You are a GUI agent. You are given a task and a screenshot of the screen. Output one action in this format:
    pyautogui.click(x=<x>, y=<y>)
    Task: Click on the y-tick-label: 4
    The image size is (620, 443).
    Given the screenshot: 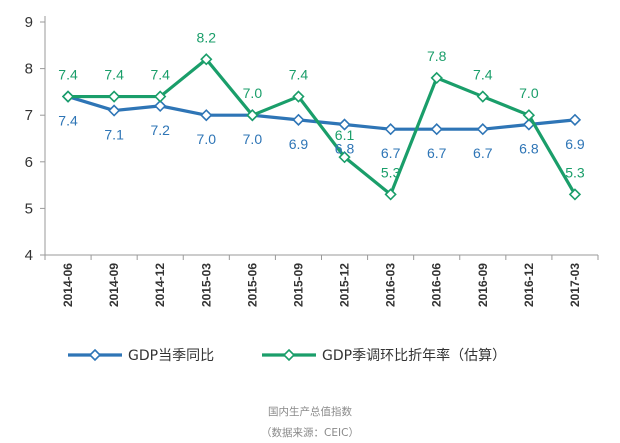 What is the action you would take?
    pyautogui.click(x=29, y=255)
    